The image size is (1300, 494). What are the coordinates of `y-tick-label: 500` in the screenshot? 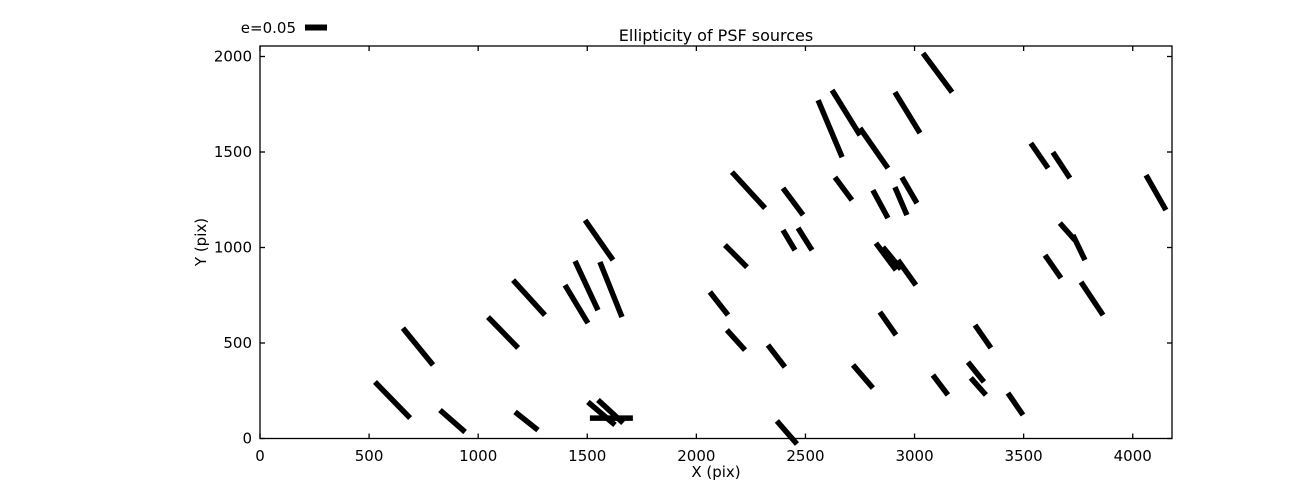 It's located at (237, 343).